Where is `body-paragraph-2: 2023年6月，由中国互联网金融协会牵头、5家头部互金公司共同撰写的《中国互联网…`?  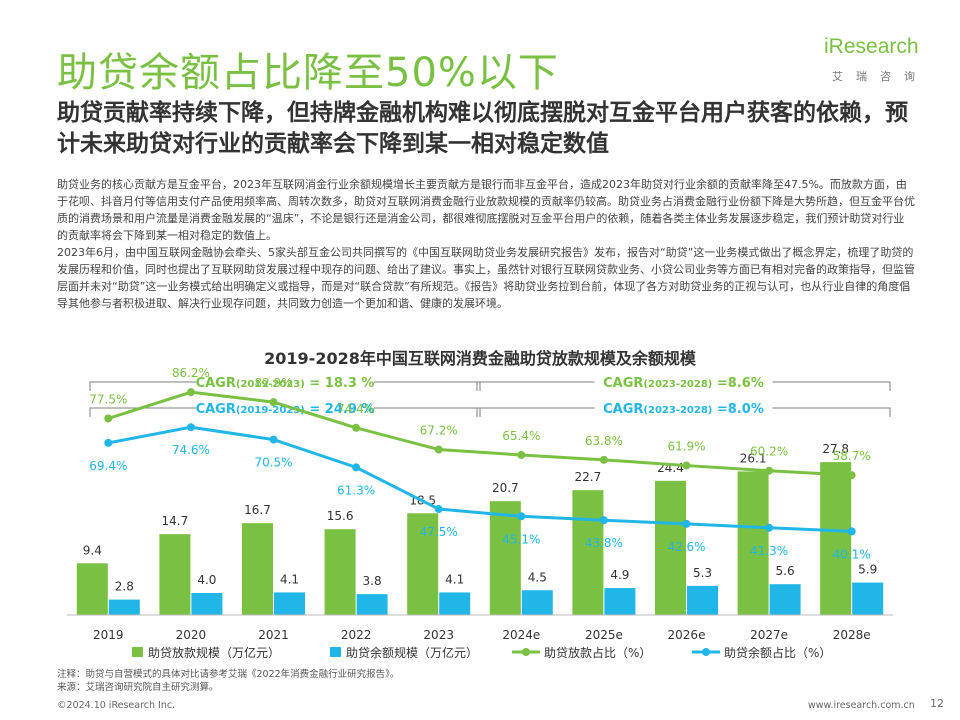 body-paragraph-2: 2023年6月，由中国互联网金融协会牵头、5家头部互金公司共同撰写的《中国互联网… is located at coordinates (486, 278).